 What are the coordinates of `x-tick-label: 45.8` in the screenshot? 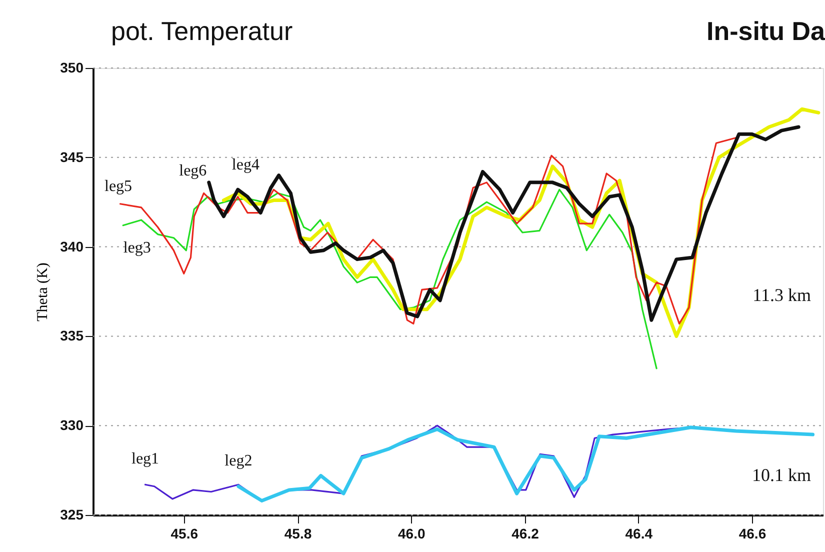 It's located at (298, 534).